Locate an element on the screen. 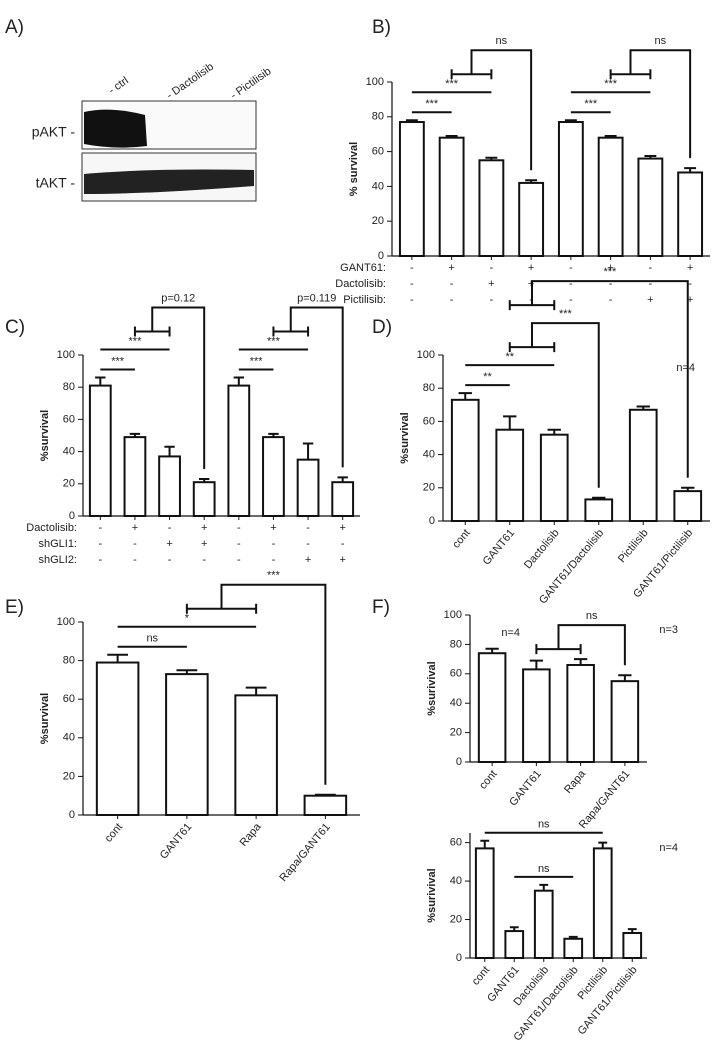 The height and width of the screenshot is (1054, 724). panel-label: A) is located at coordinates (14, 27).